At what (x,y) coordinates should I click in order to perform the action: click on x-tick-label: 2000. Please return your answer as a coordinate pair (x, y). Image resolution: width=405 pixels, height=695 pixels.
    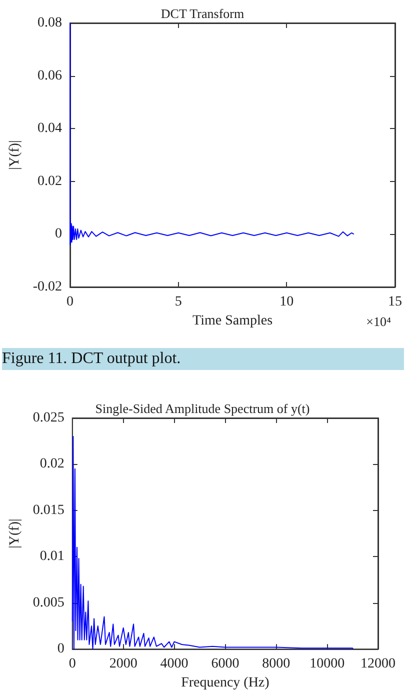
    Looking at the image, I should click on (123, 664).